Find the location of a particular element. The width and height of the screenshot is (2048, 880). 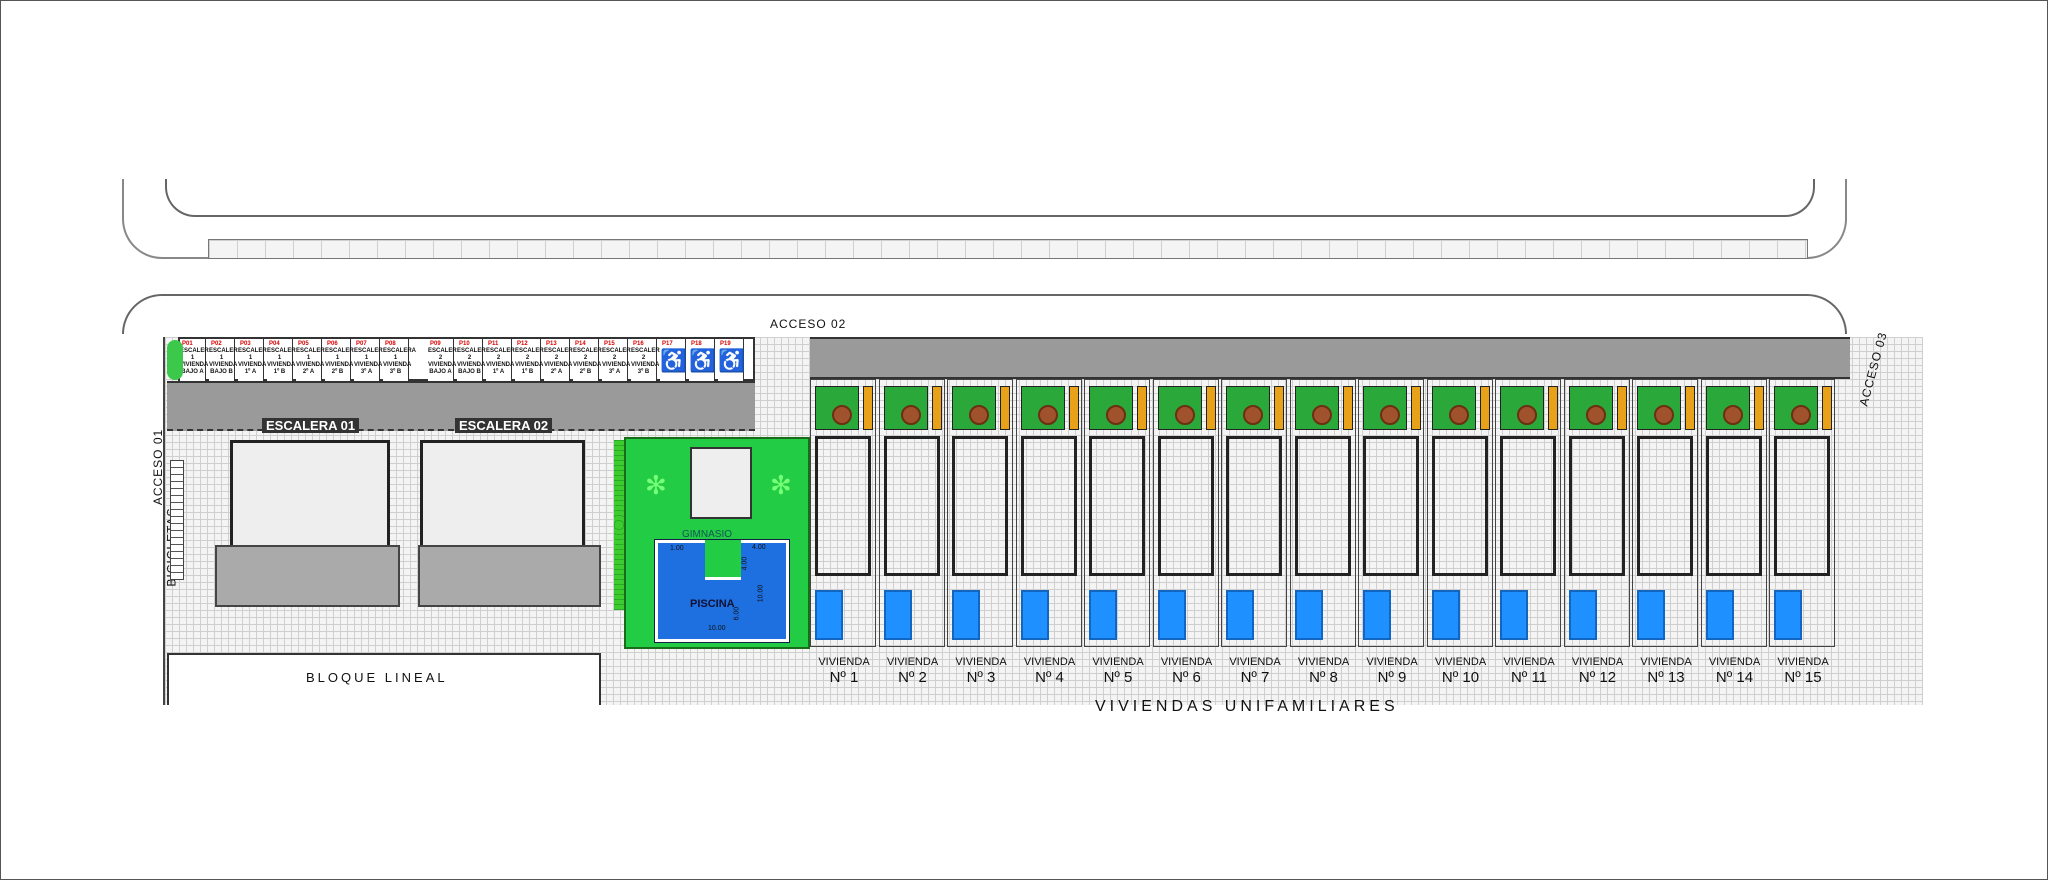

parking-space-label: ESCALERA 1 VIVIENDA 3º B is located at coordinates (400, 361).